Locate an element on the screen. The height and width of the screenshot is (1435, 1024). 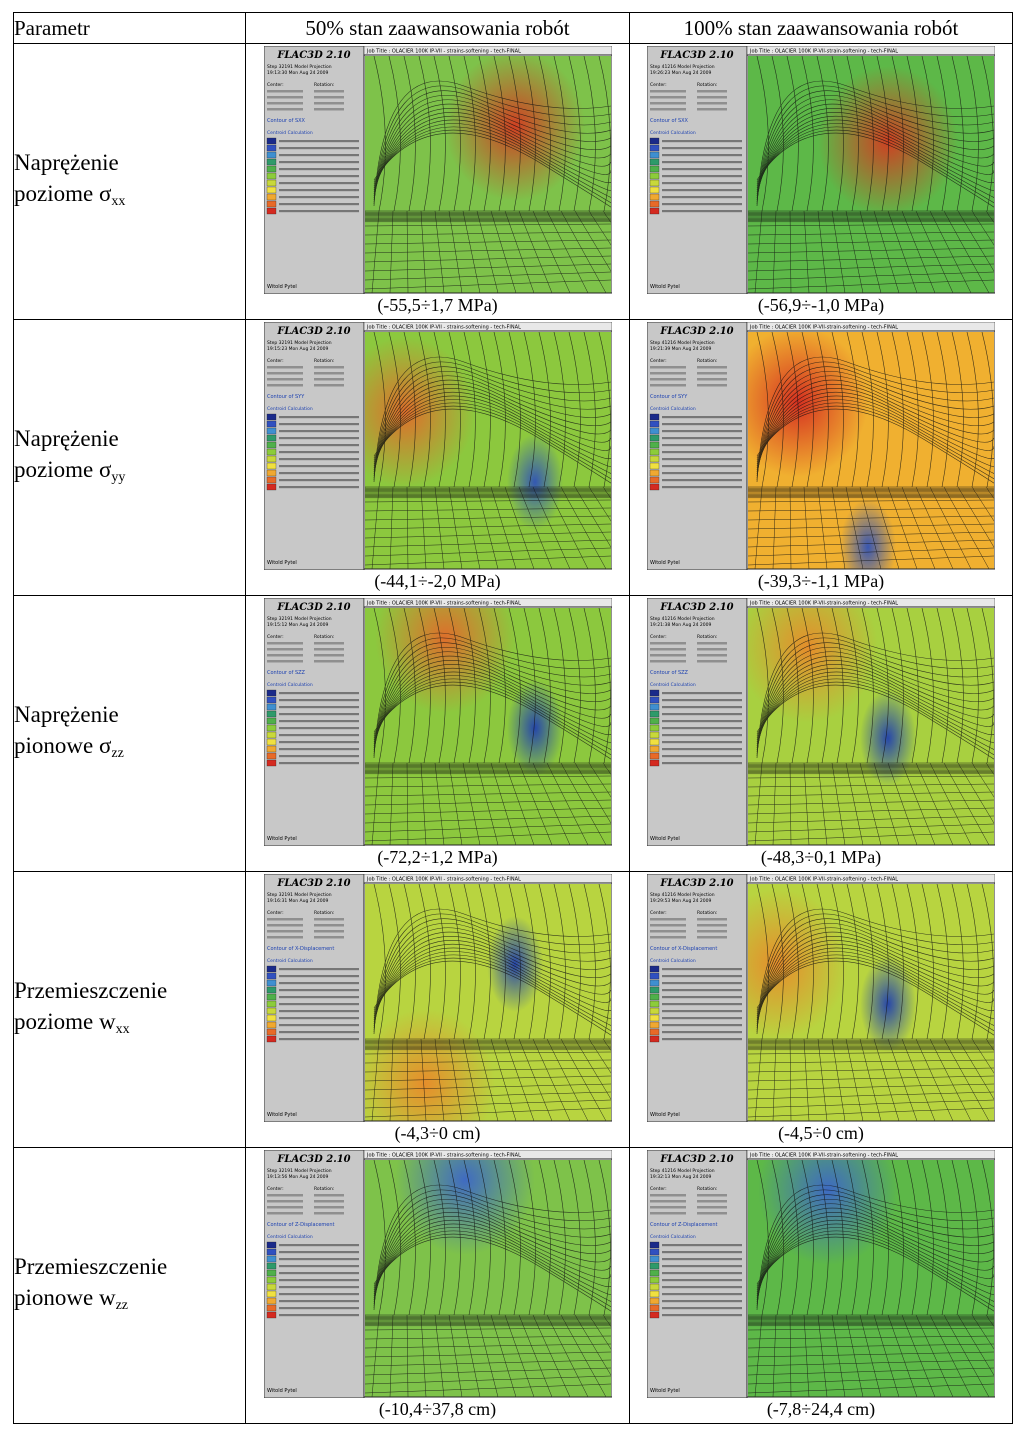
range-caption: (-48,3÷0,1 MPa) is located at coordinates (821, 857).